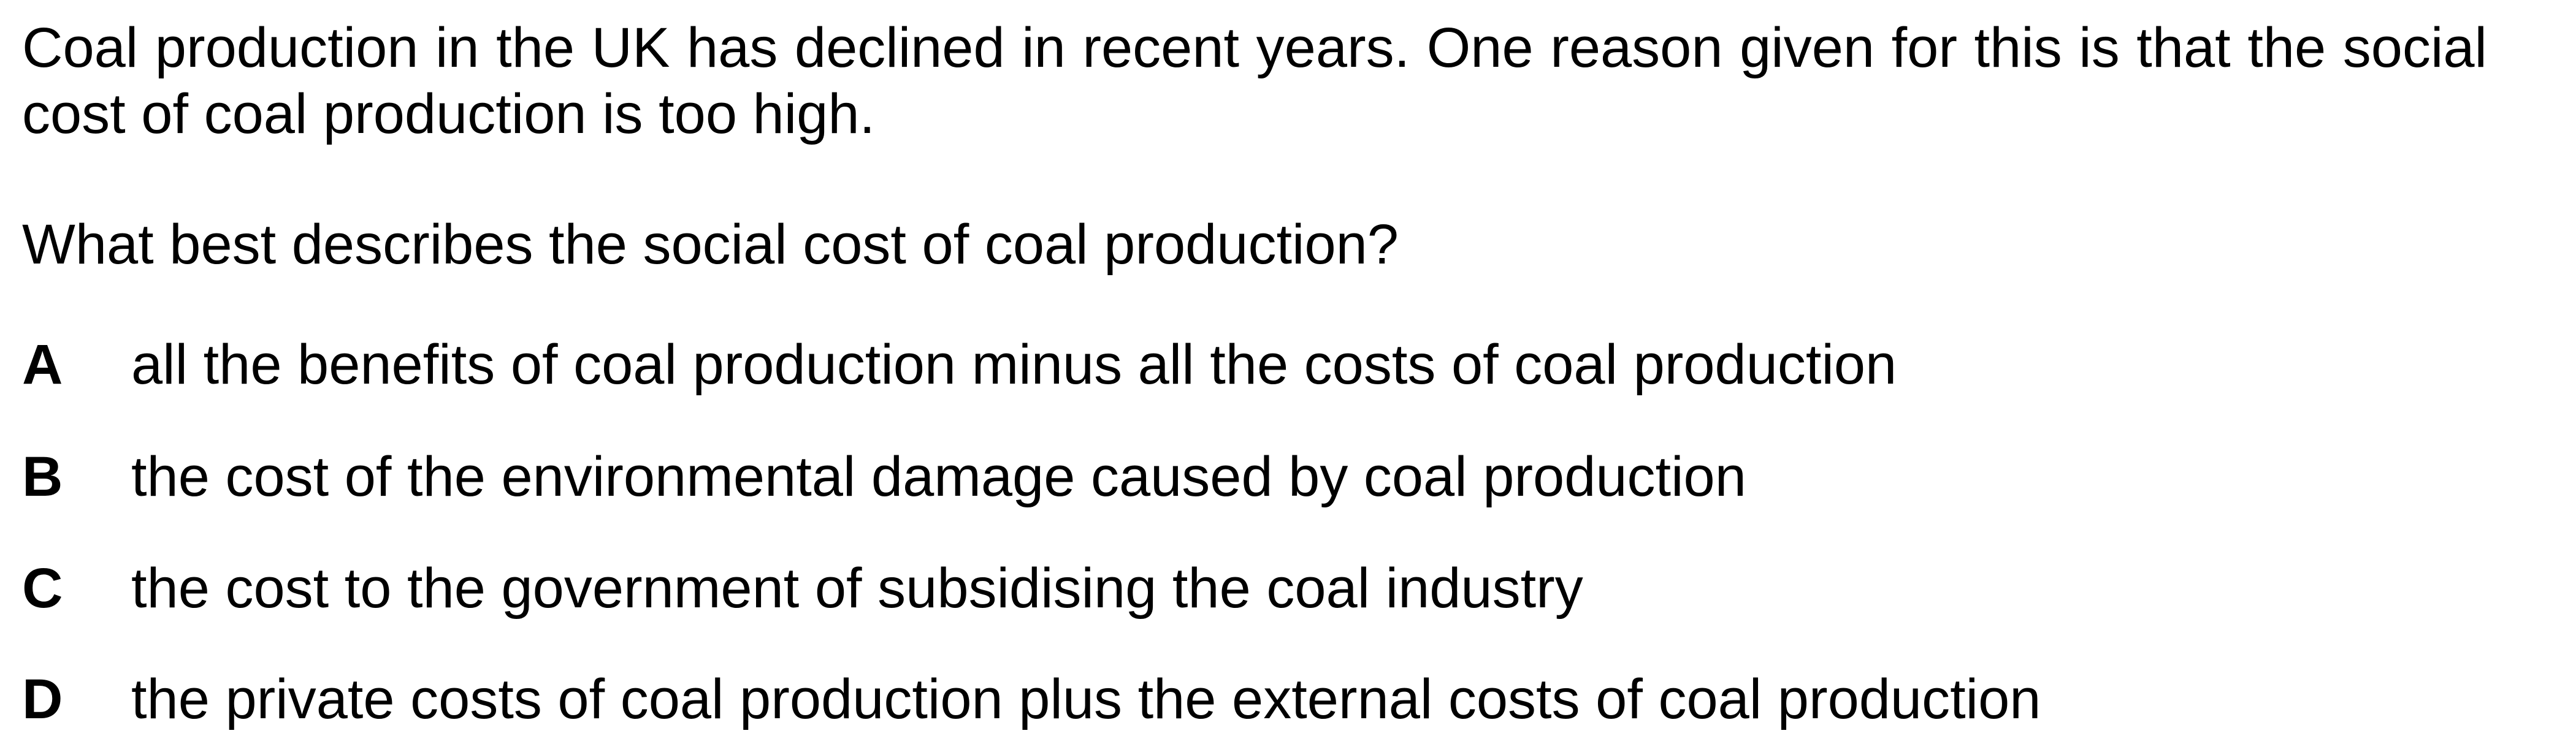 The width and height of the screenshot is (2576, 736). What do you see at coordinates (42, 477) in the screenshot?
I see `option-b-letter: B` at bounding box center [42, 477].